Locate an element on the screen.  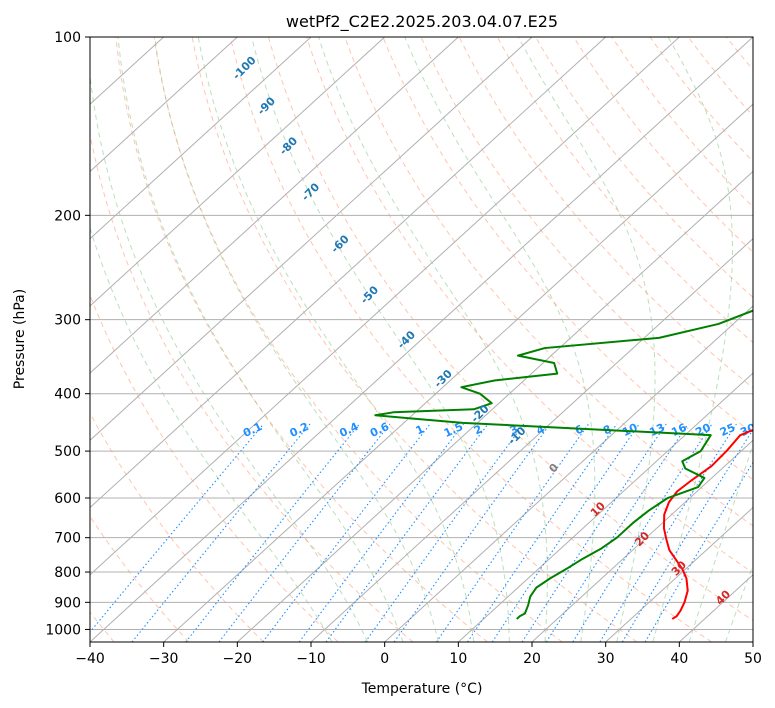
x-axis-label: Temperature (°C) is located at coordinates (422, 689).